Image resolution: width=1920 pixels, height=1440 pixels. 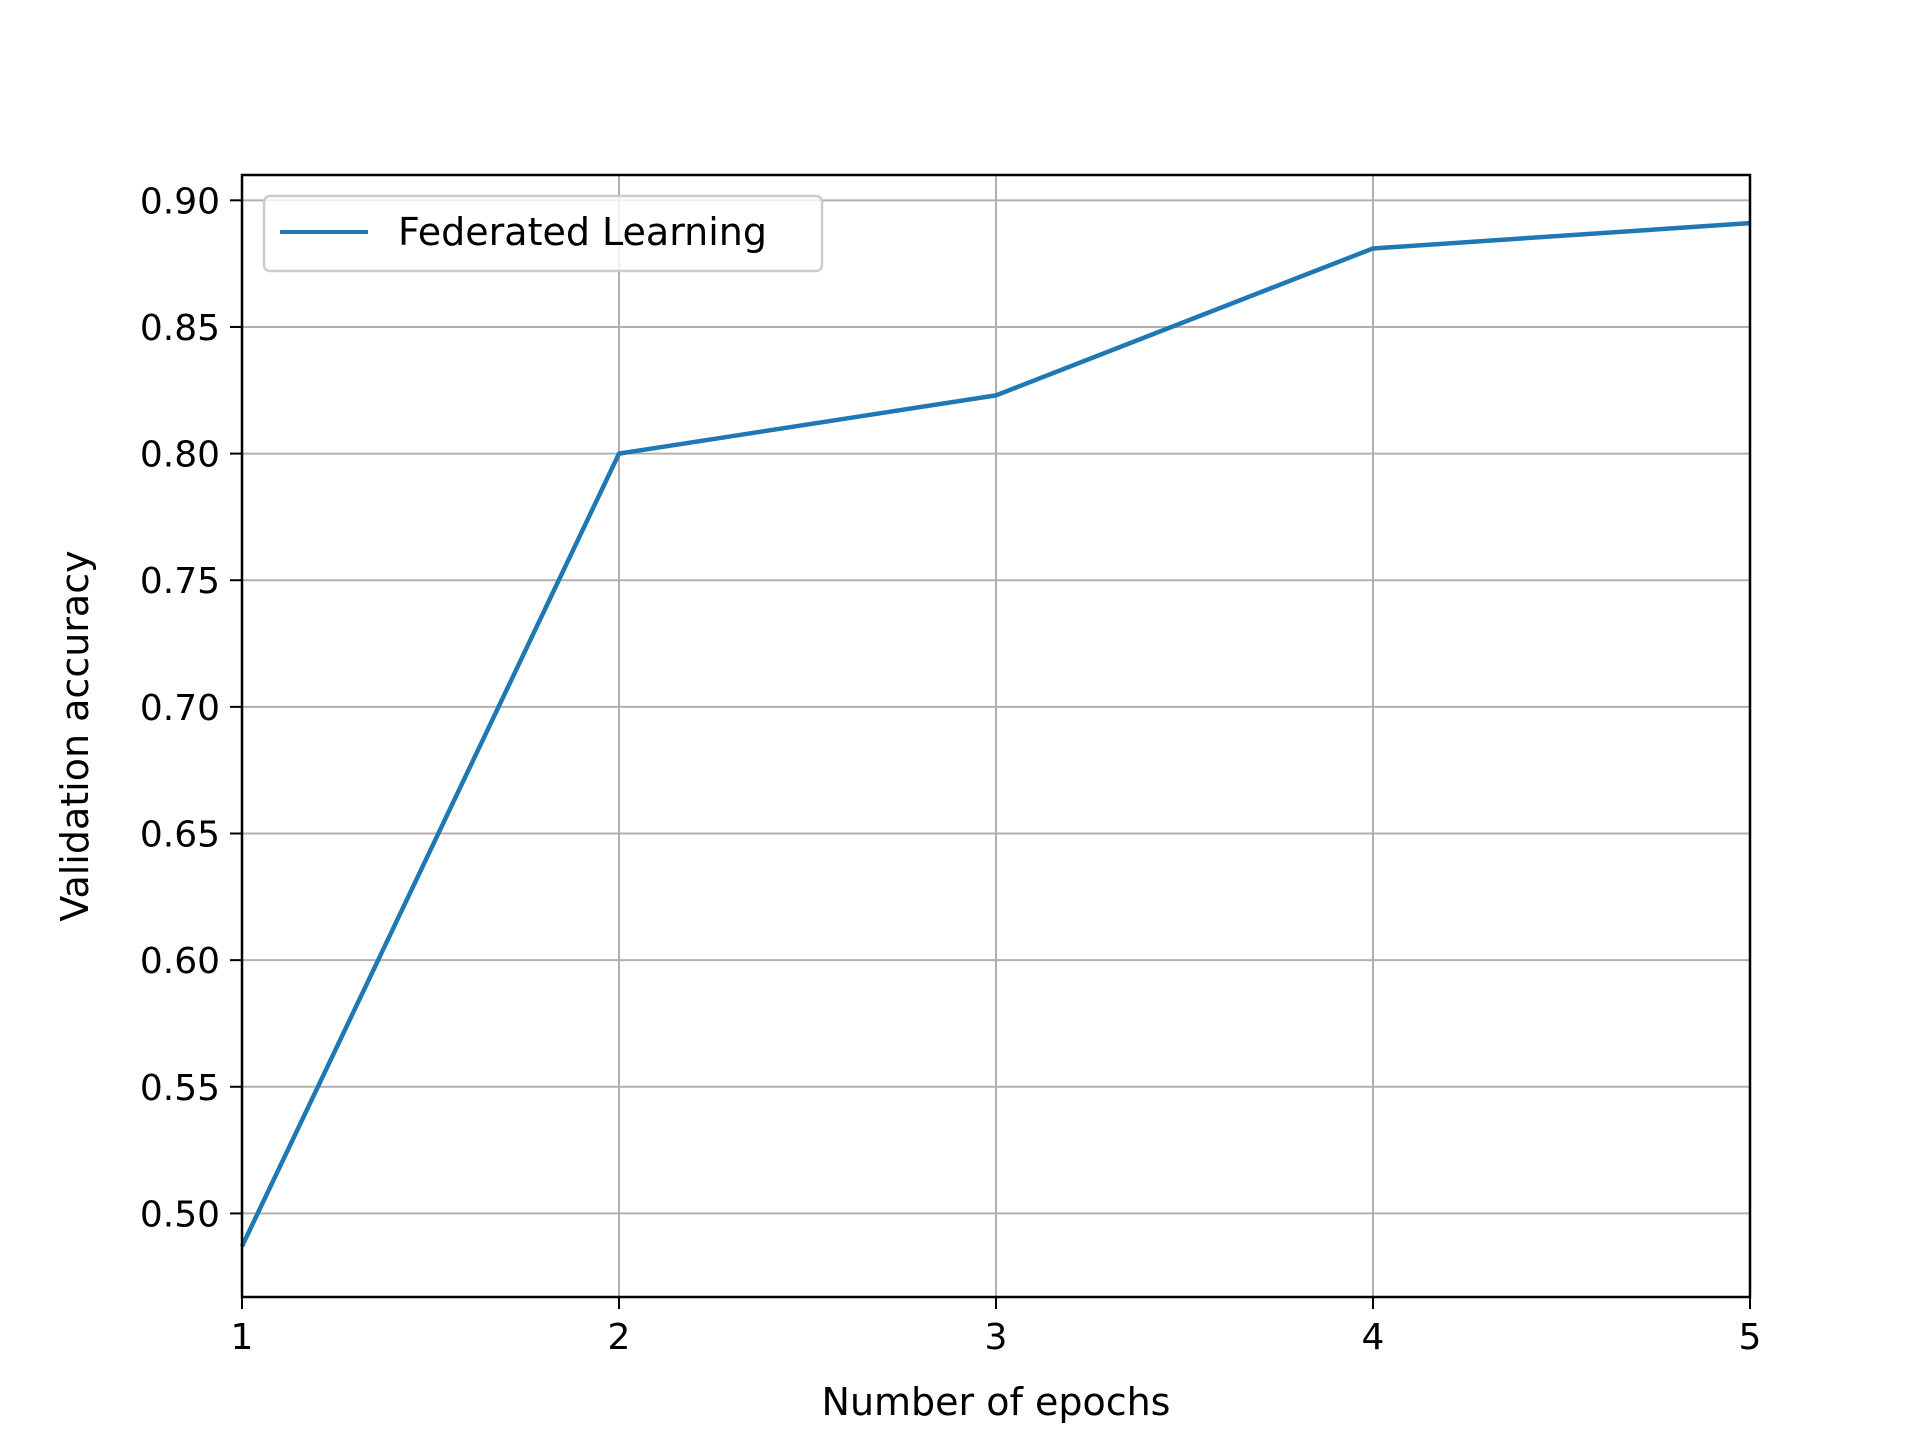 I want to click on y-axis-label: Validation accuracy, so click(x=75, y=735).